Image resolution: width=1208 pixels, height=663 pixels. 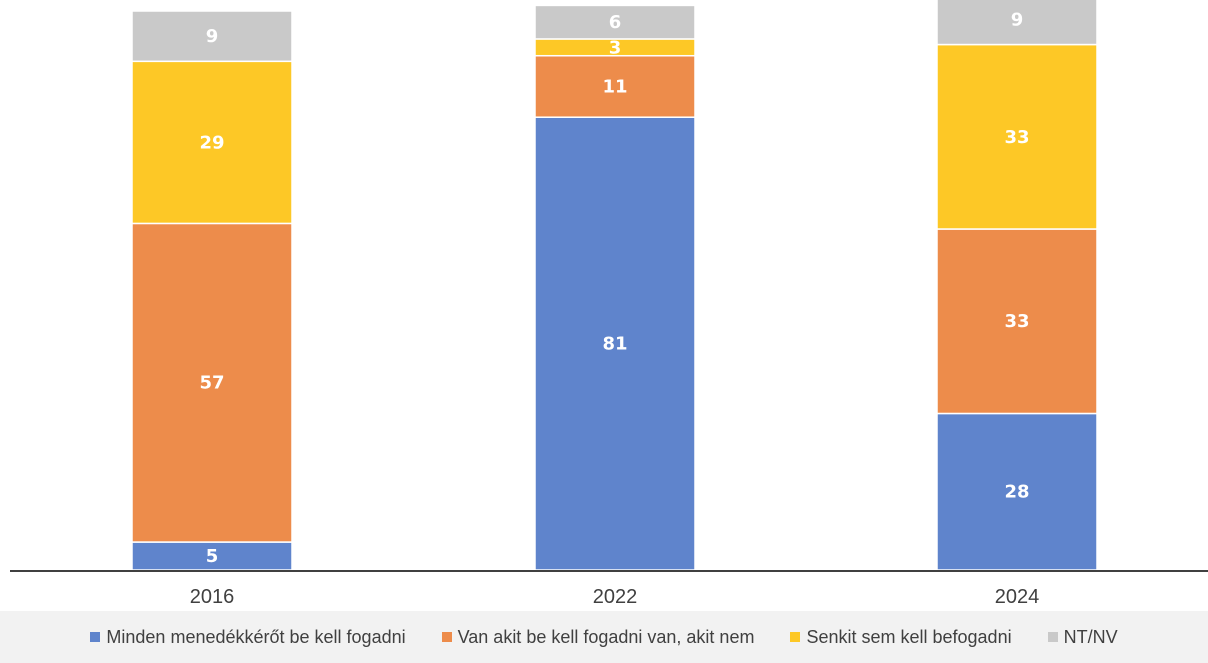 I want to click on data-label-2022-series-3: 3, so click(x=615, y=47).